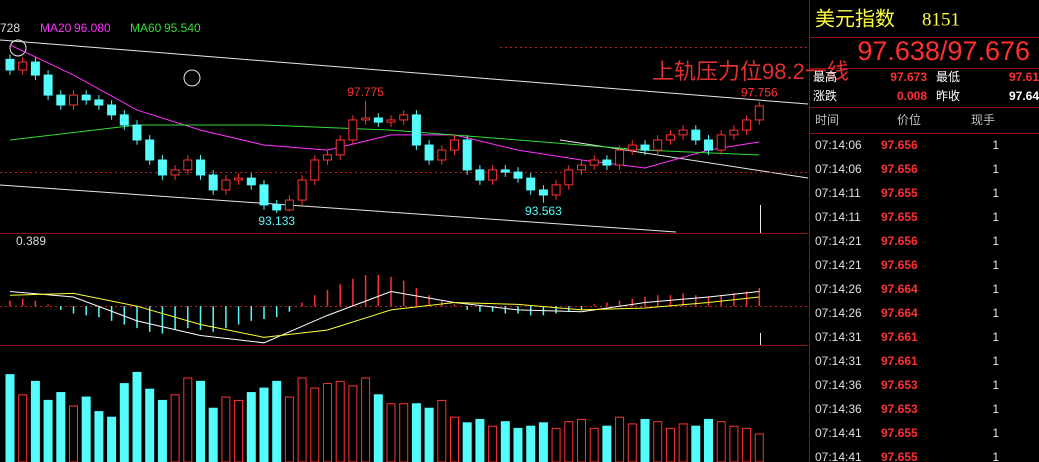  What do you see at coordinates (827, 120) in the screenshot?
I see `column-header: 时间` at bounding box center [827, 120].